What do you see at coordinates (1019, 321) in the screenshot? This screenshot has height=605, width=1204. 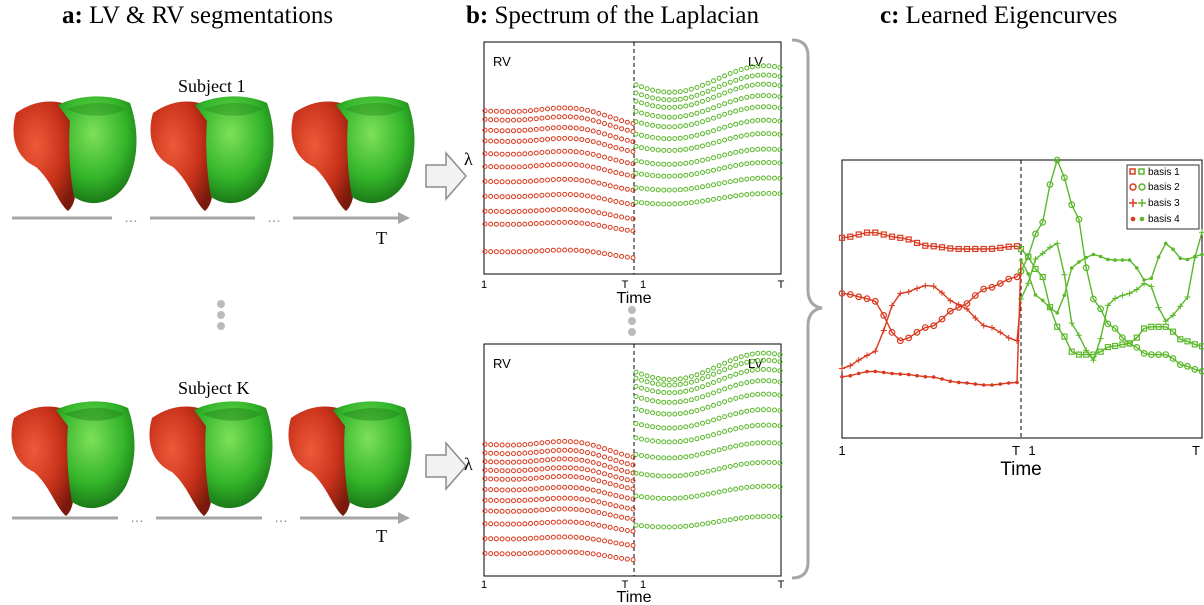 I see `connector-line` at bounding box center [1019, 321].